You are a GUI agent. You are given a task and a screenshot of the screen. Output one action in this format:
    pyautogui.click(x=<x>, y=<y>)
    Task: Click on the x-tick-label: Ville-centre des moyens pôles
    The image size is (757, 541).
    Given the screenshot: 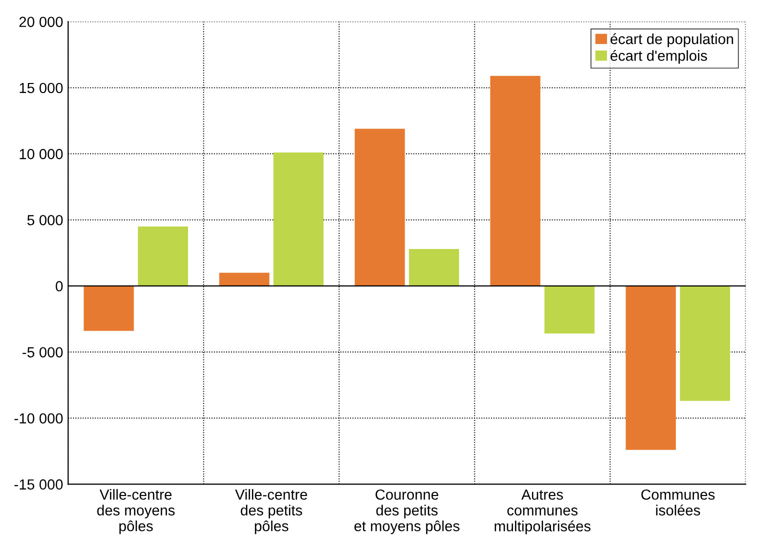 What is the action you would take?
    pyautogui.click(x=136, y=511)
    